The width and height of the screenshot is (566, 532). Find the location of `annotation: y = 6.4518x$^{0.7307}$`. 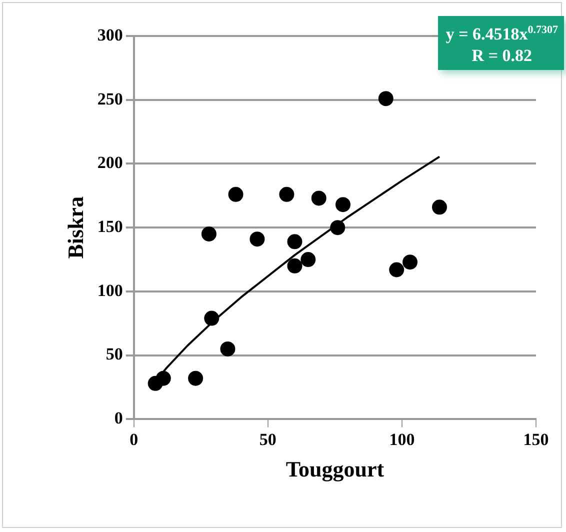

annotation: y = 6.4518x$^{0.7307}$ is located at coordinates (502, 34).